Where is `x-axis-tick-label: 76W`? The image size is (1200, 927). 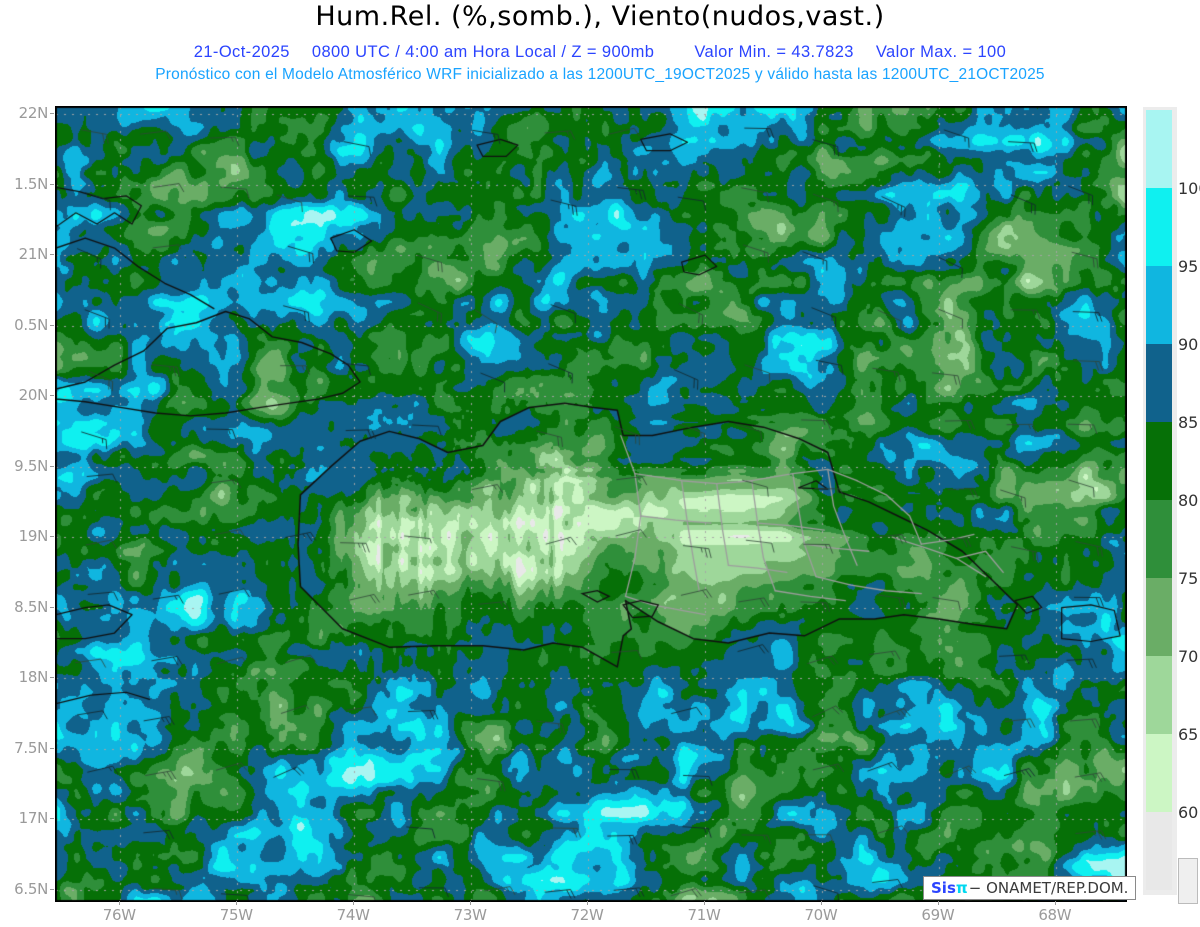
x-axis-tick-label: 76W is located at coordinates (119, 915).